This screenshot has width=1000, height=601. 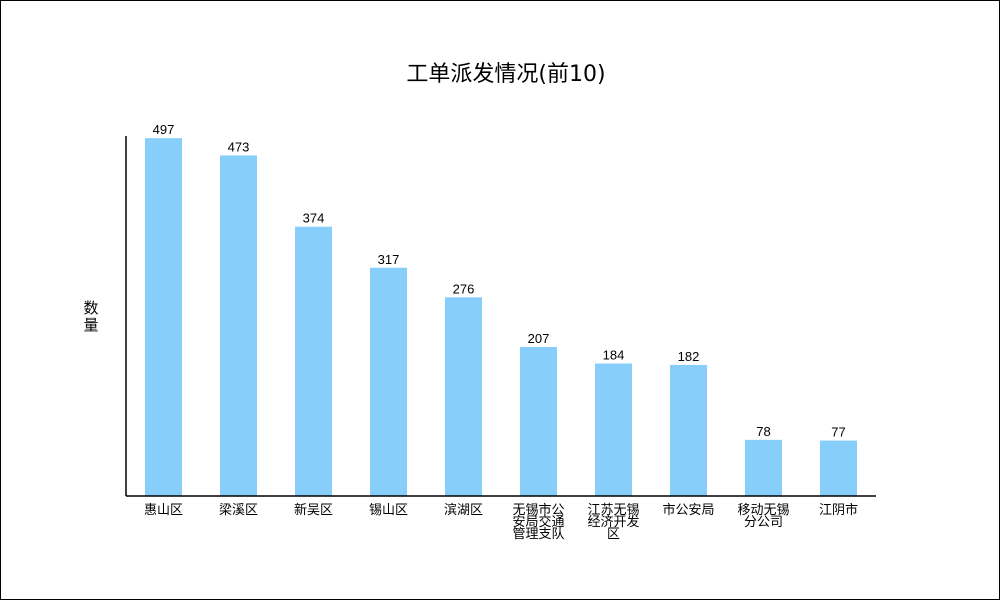 What do you see at coordinates (763, 431) in the screenshot?
I see `data-label: 78` at bounding box center [763, 431].